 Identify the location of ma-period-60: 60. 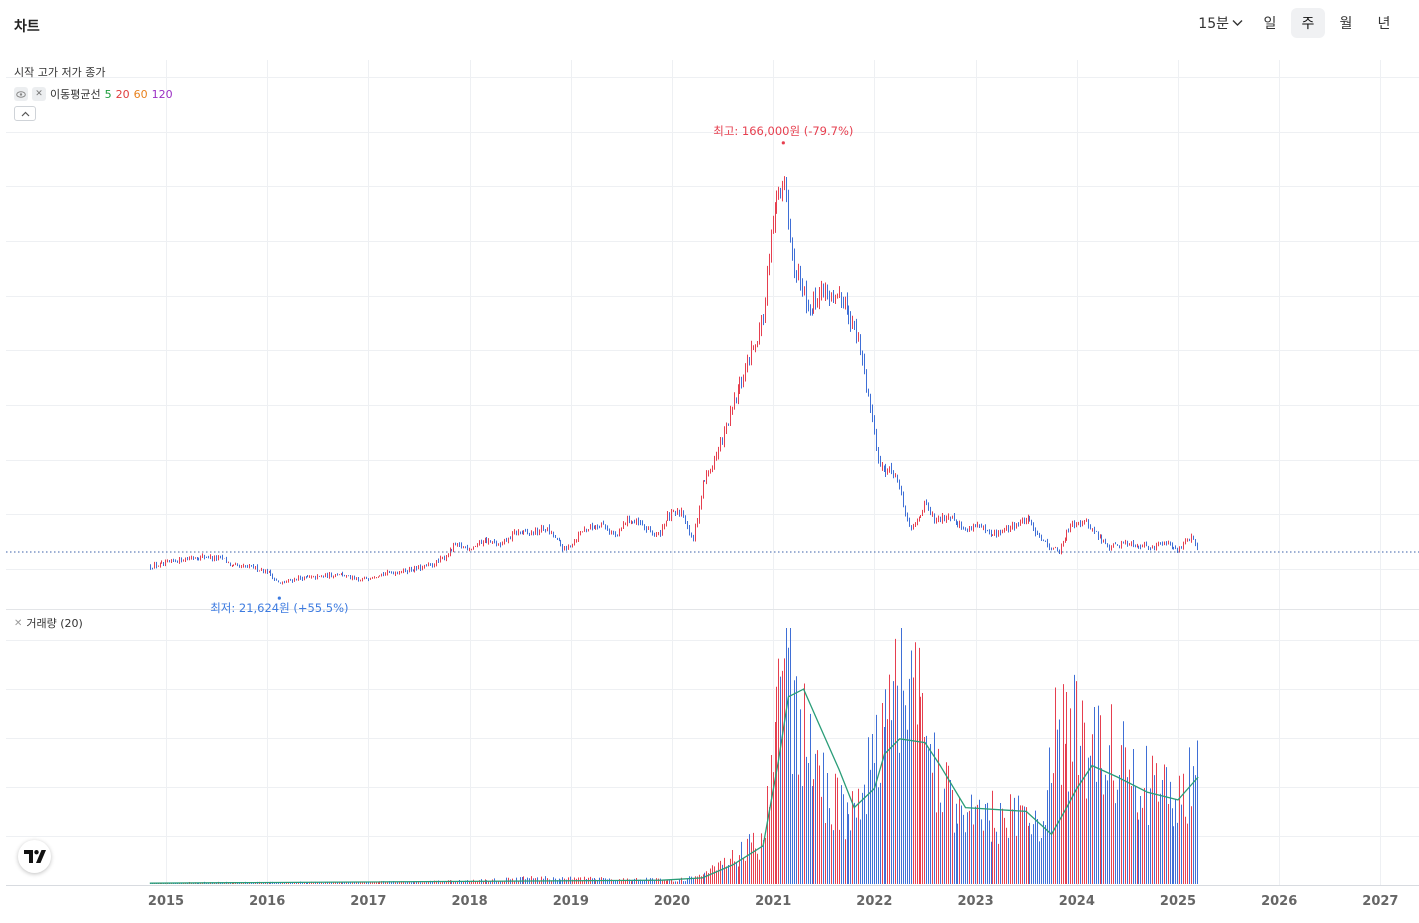
(140, 94).